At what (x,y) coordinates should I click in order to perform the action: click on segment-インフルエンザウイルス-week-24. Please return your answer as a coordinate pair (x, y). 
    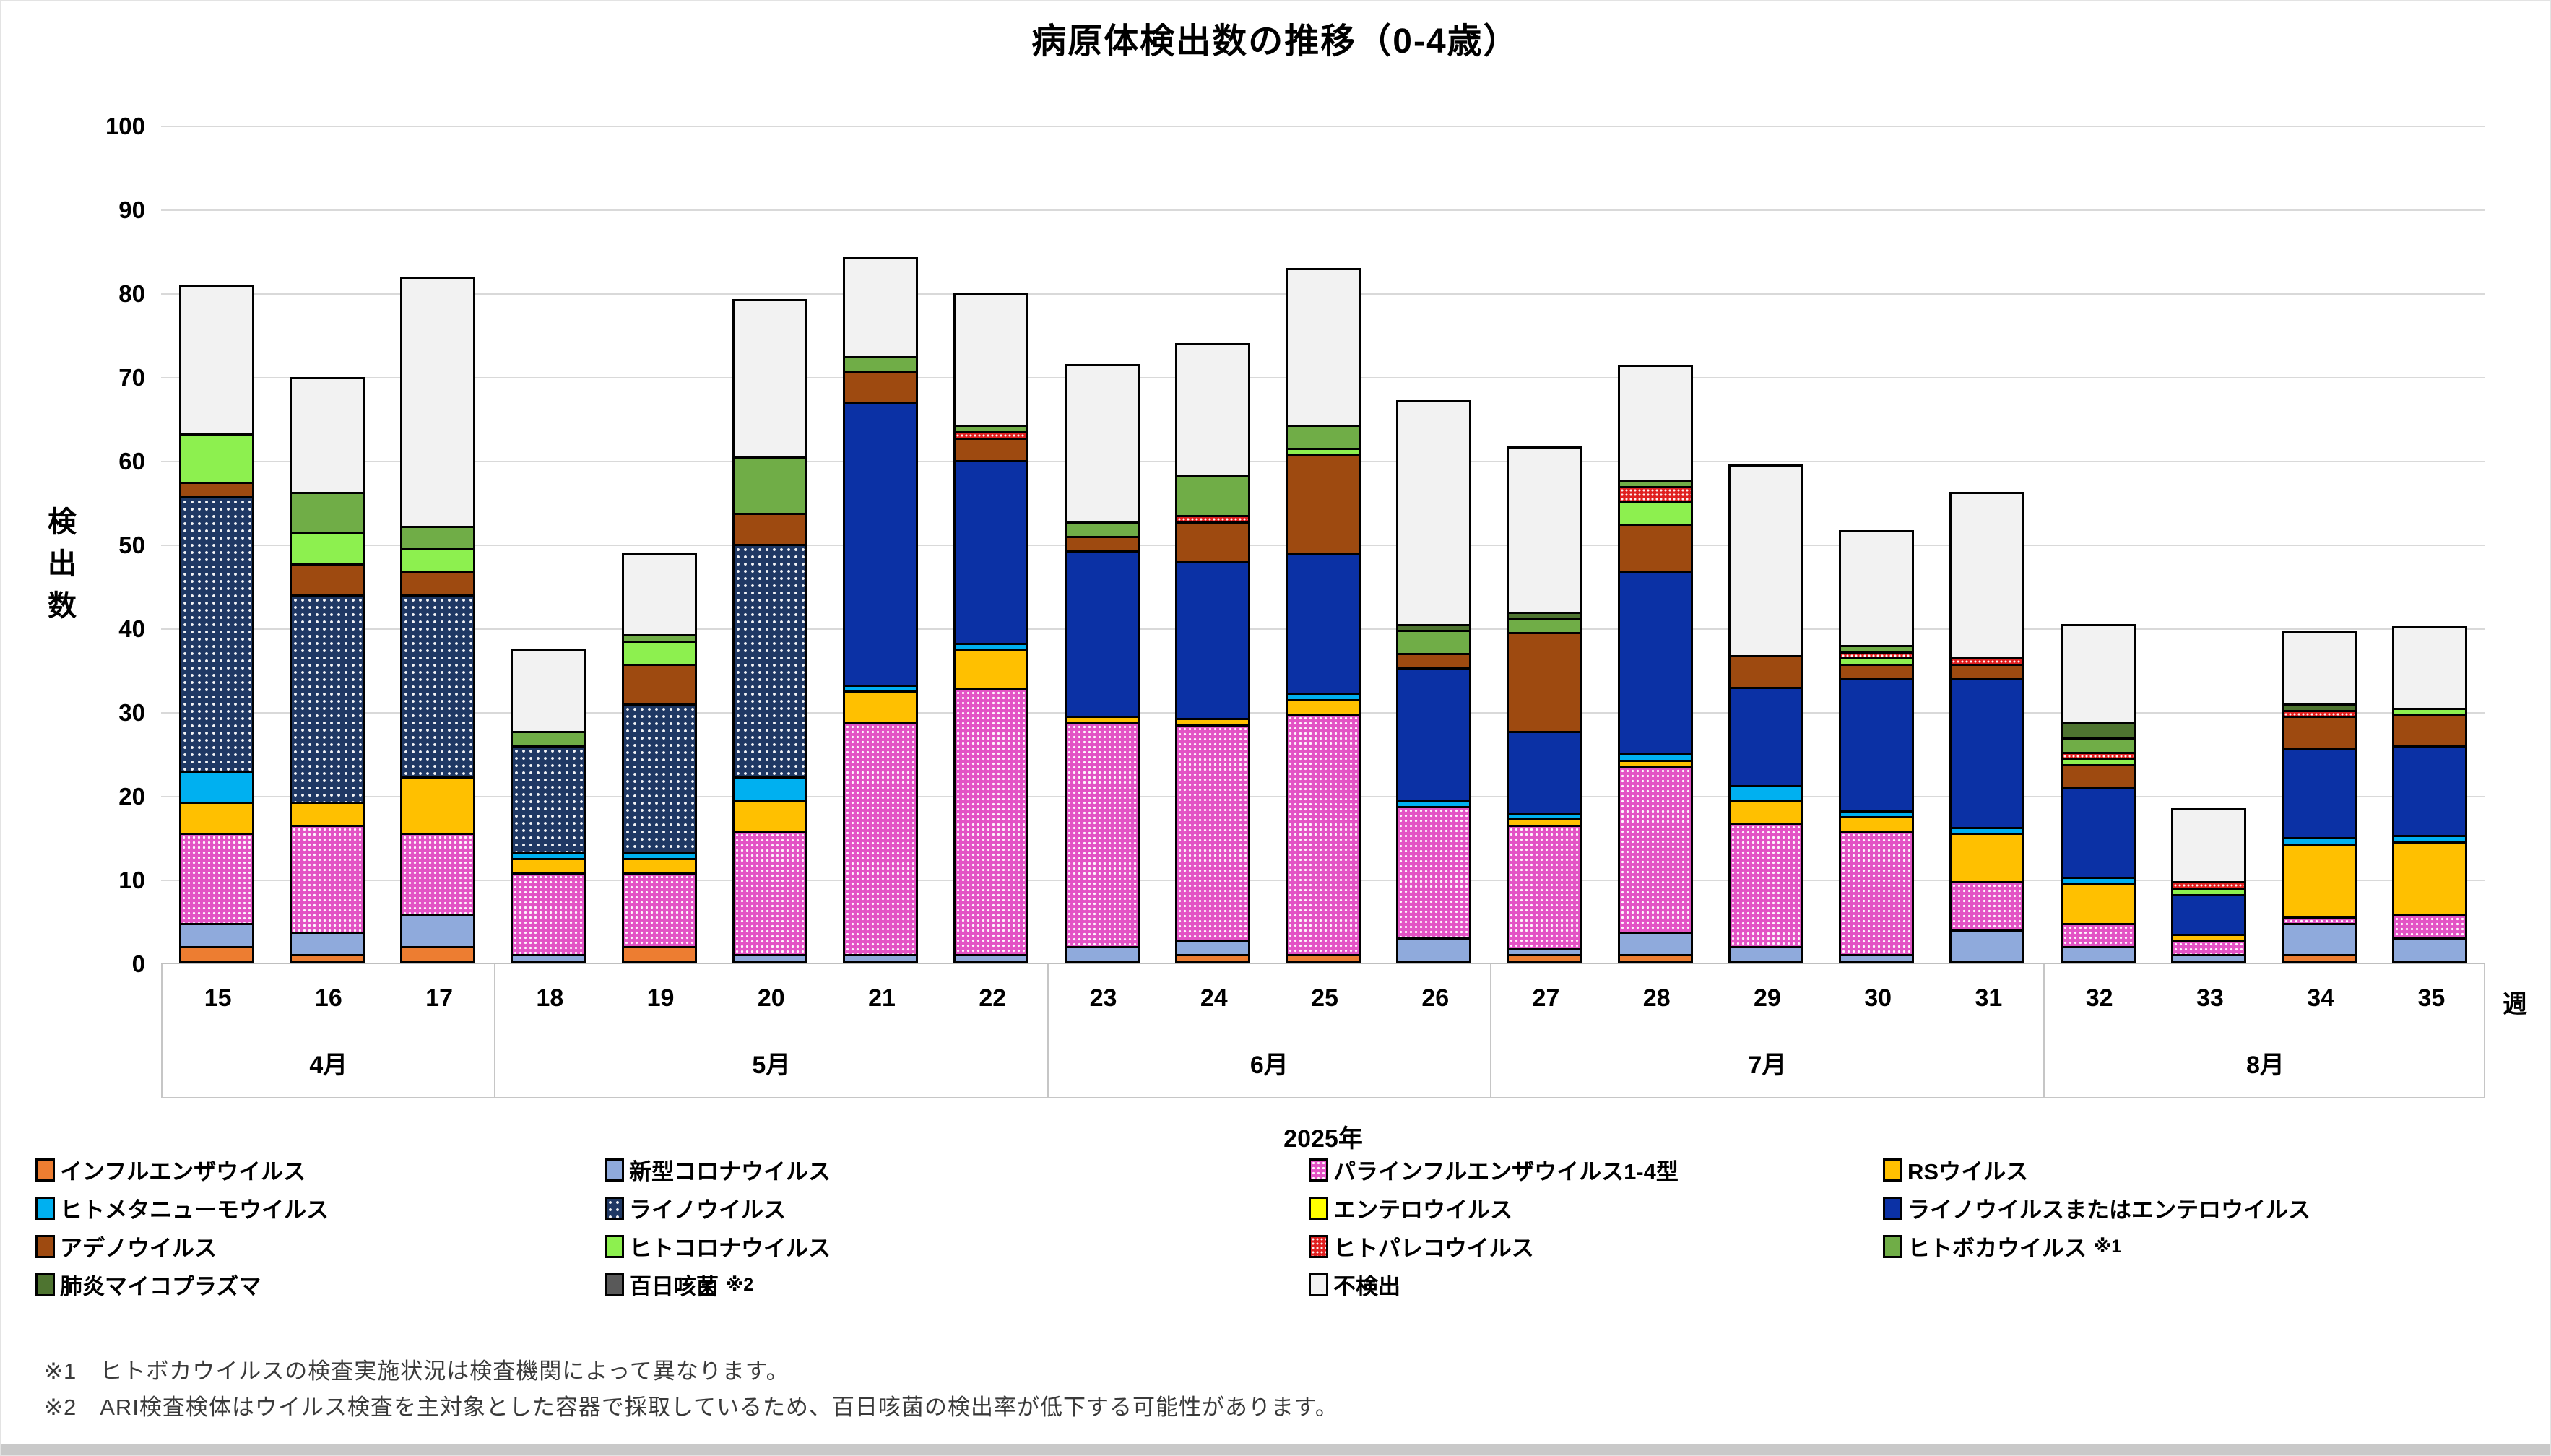
    Looking at the image, I should click on (1212, 958).